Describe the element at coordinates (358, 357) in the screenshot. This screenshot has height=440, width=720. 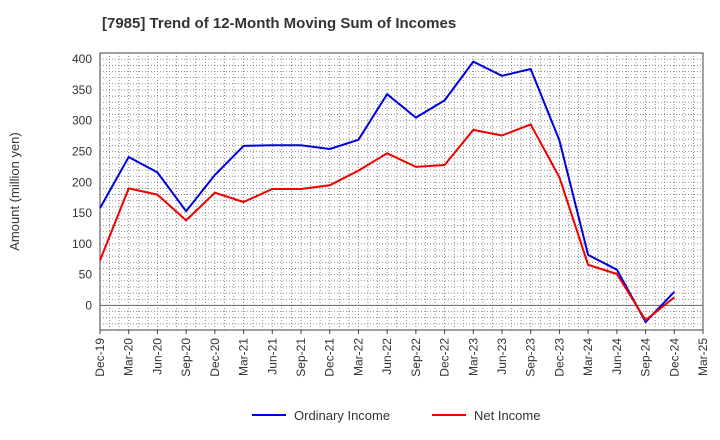
I see `x-tick-label: Mar-22` at that location.